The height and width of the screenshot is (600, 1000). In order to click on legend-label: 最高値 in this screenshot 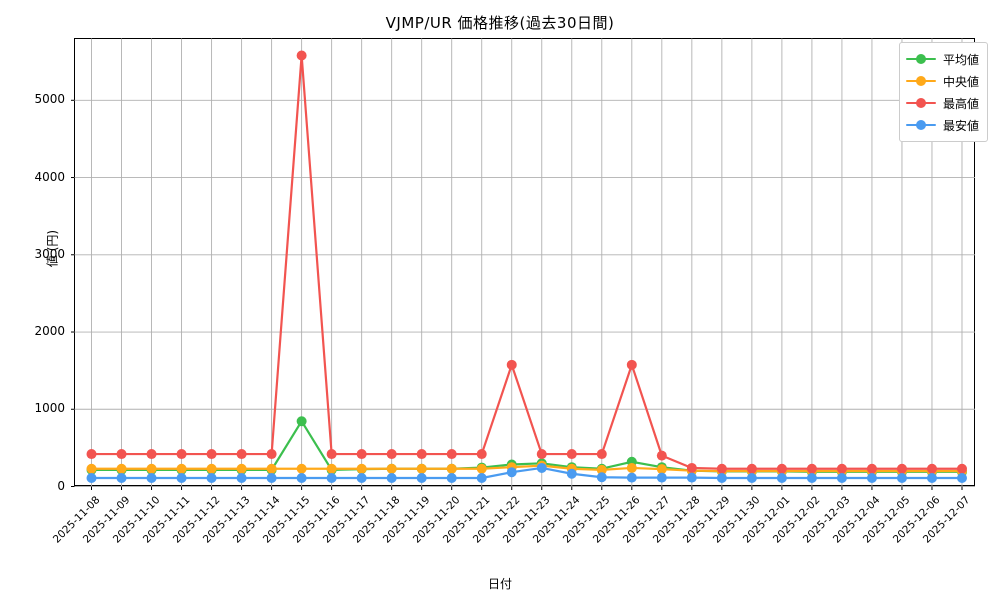, I will do `click(960, 103)`.